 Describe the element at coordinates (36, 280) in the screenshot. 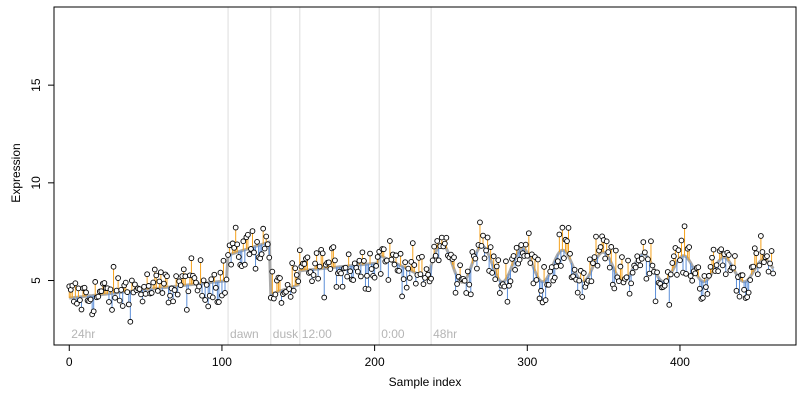

I see `y-tick-label: 5` at that location.